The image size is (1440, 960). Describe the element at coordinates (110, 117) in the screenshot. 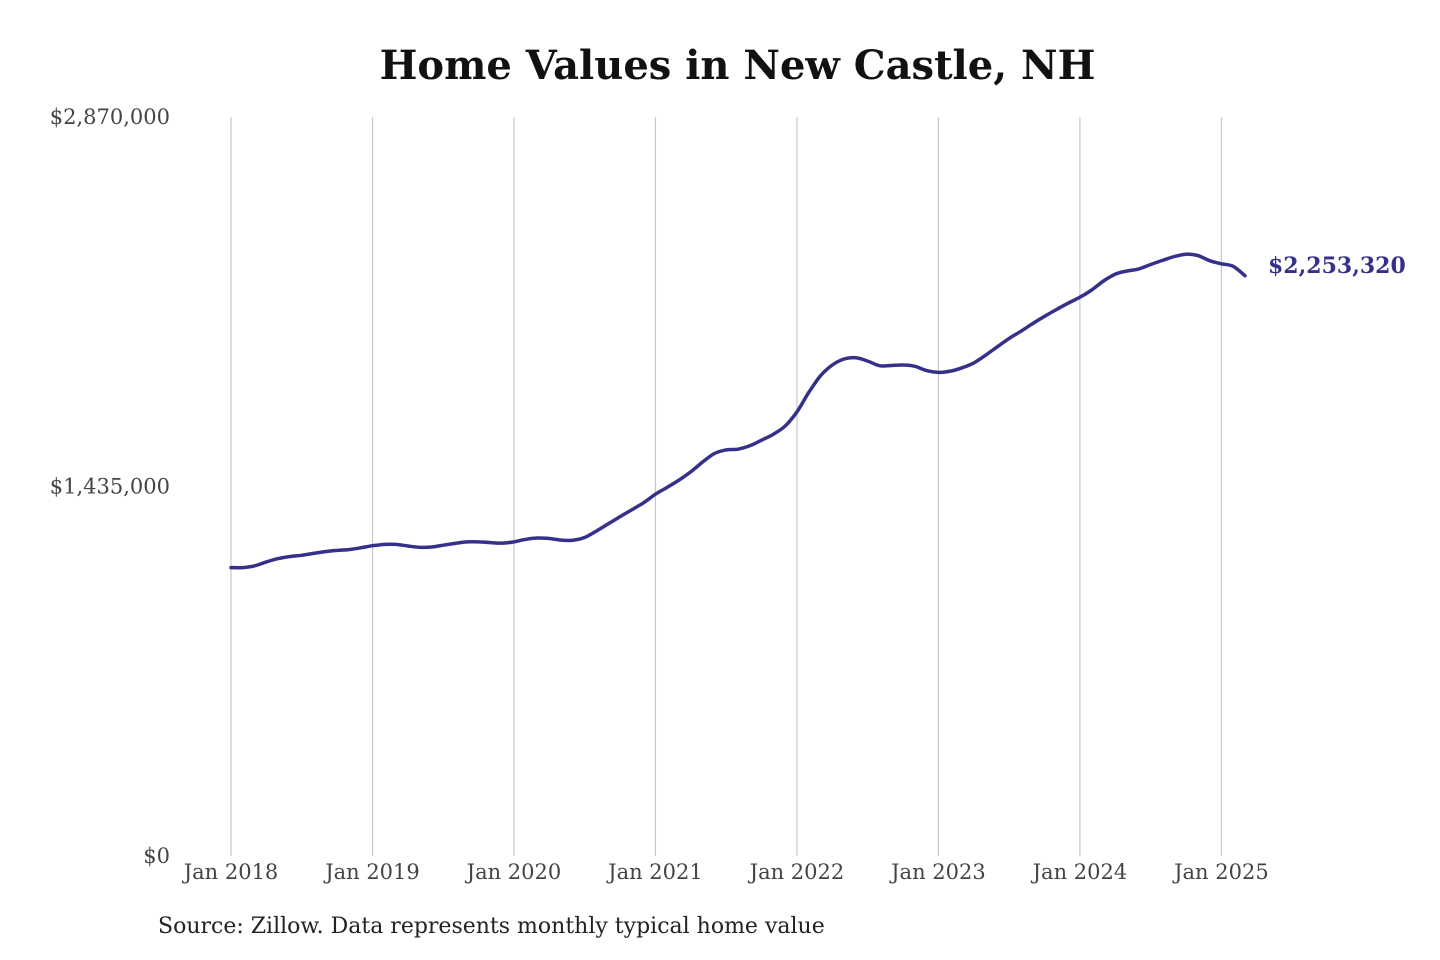

I see `y-tick-label: $2,870,000` at that location.